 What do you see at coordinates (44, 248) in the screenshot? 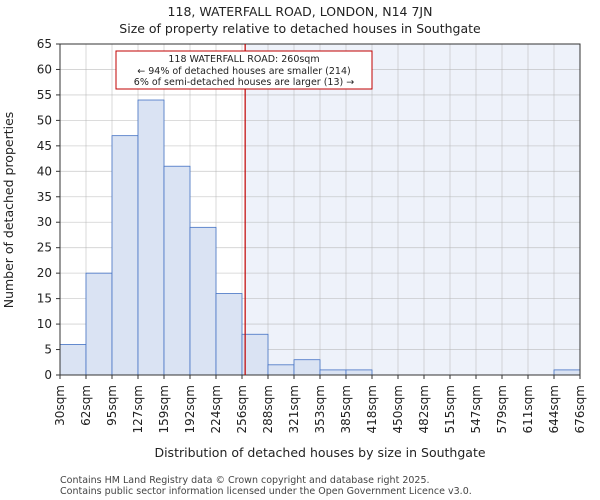
I see `y-tick-label: 25` at bounding box center [44, 248].